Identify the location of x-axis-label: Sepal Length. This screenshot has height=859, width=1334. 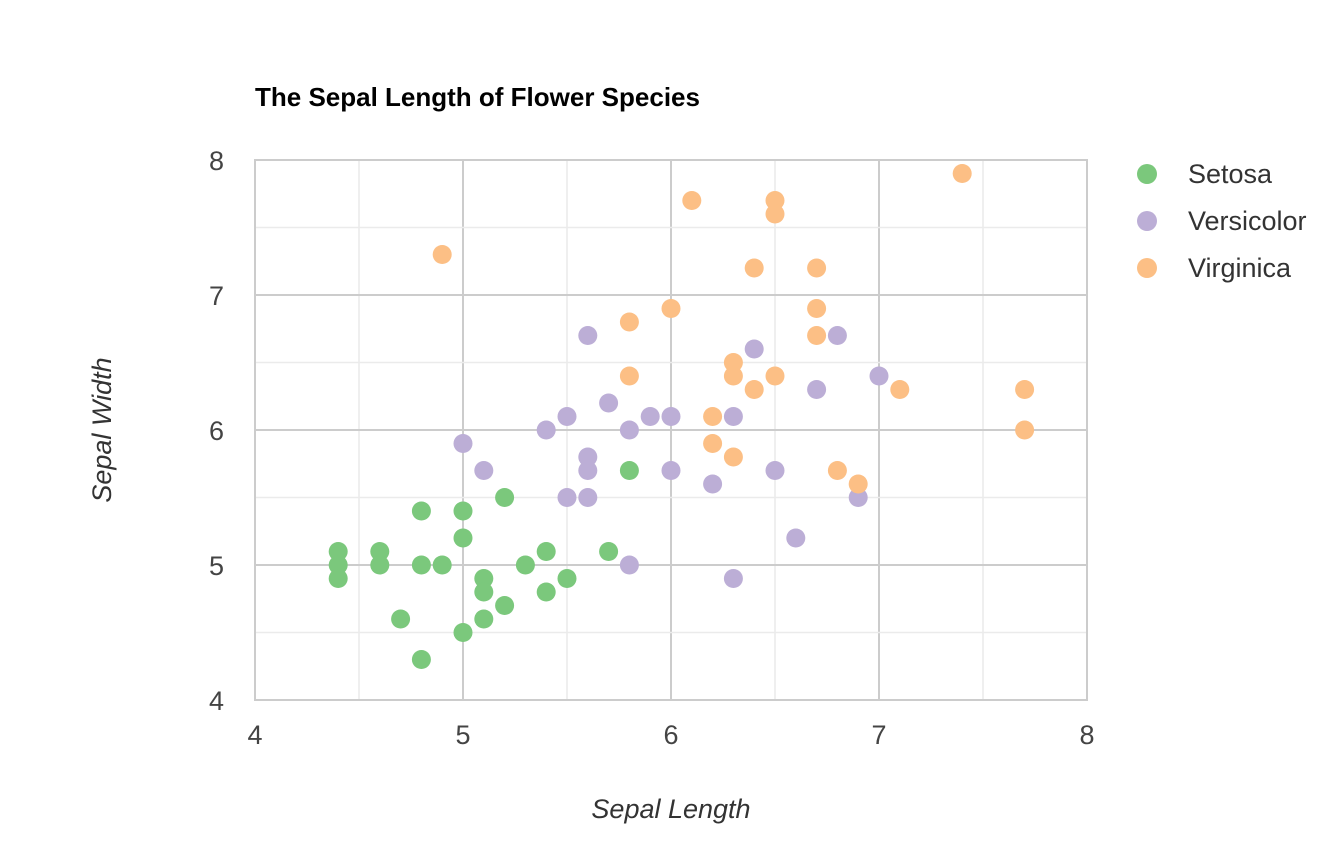
(670, 809).